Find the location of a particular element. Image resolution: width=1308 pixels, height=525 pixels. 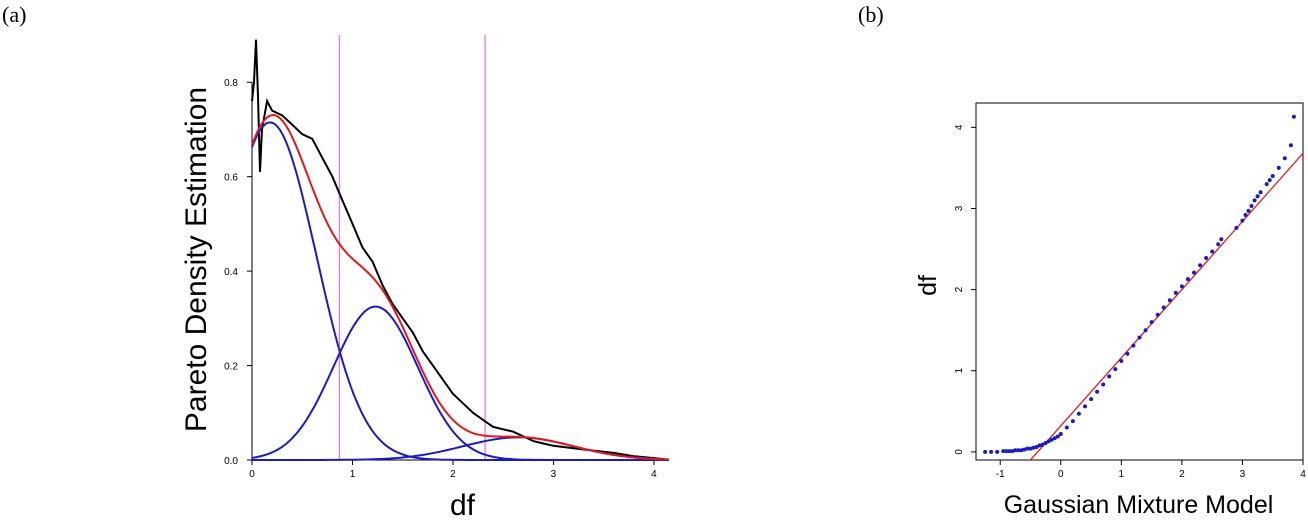

y-tick-label: 0 is located at coordinates (959, 452).